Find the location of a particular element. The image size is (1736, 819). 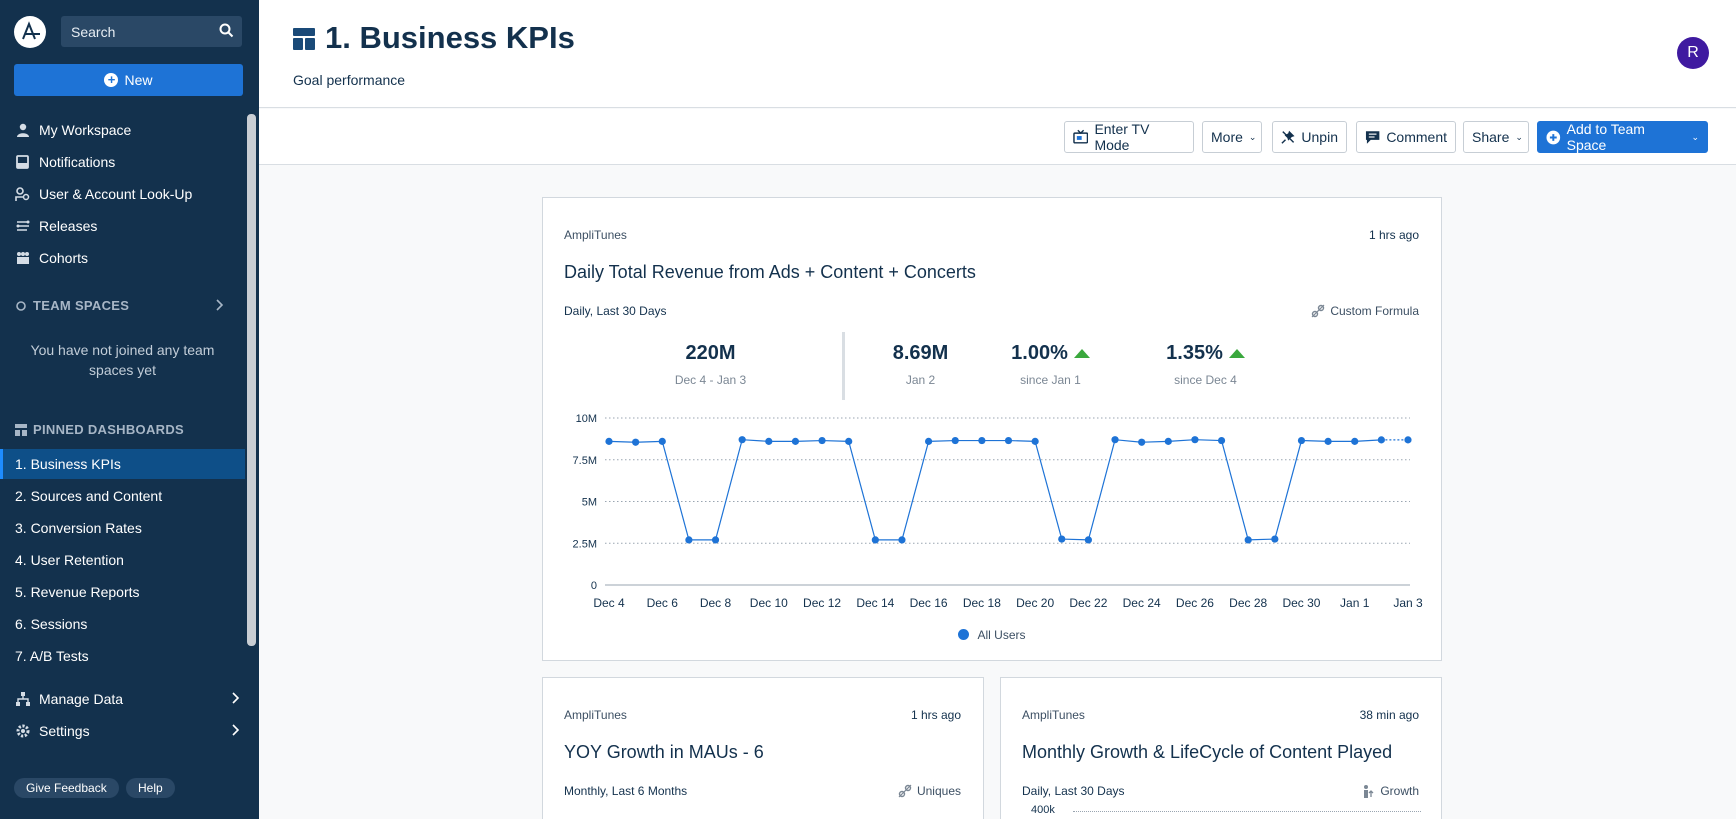

avatar: R is located at coordinates (1693, 53).